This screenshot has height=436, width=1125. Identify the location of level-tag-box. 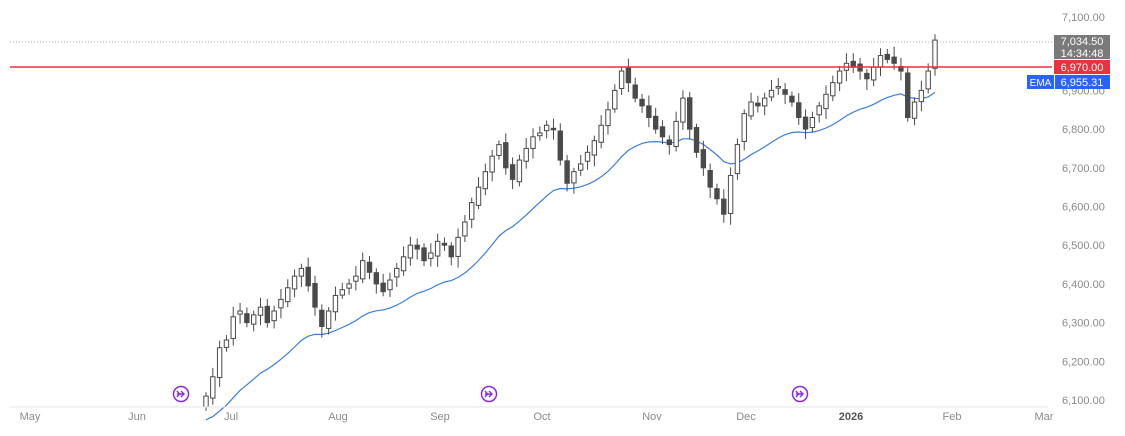
(1082, 67).